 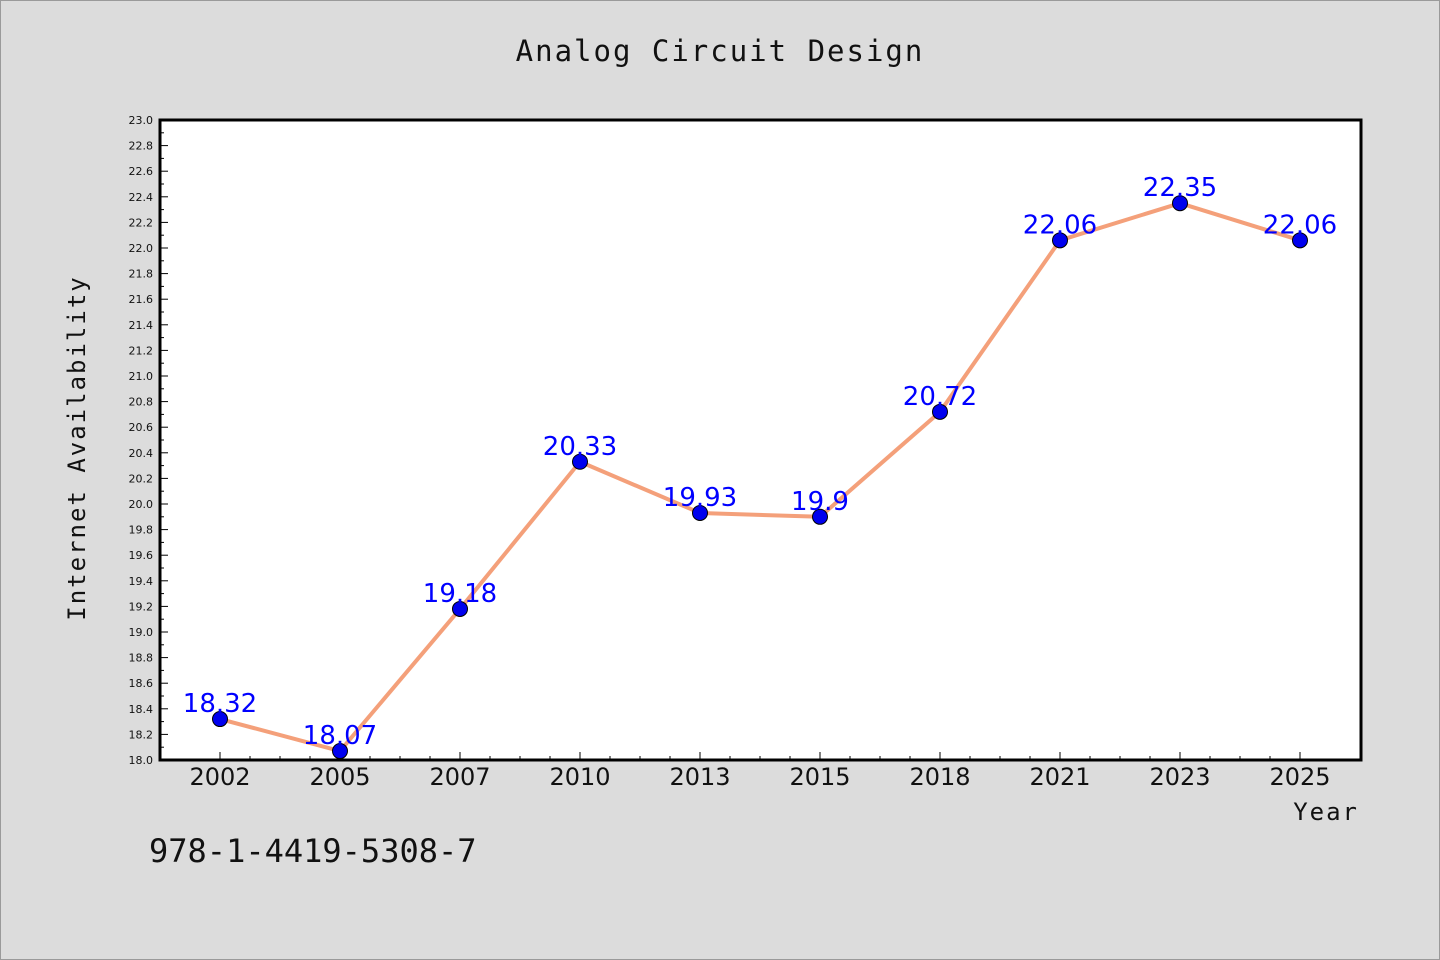 I want to click on y-tick-label: 20.2, so click(x=141, y=478).